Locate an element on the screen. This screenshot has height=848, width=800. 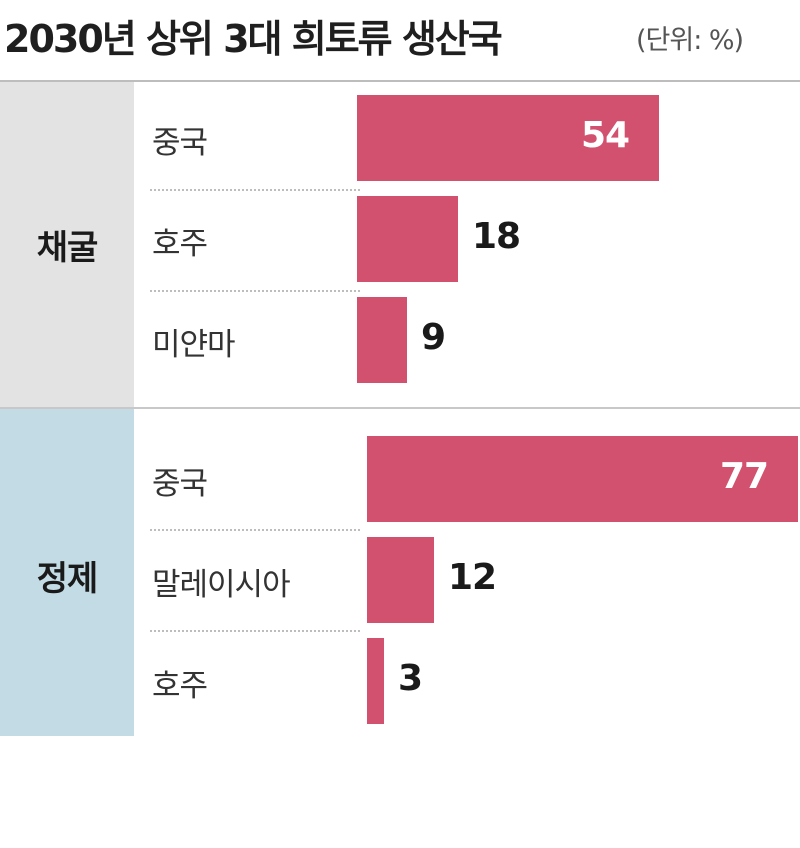
value-label: 77 is located at coordinates (744, 476).